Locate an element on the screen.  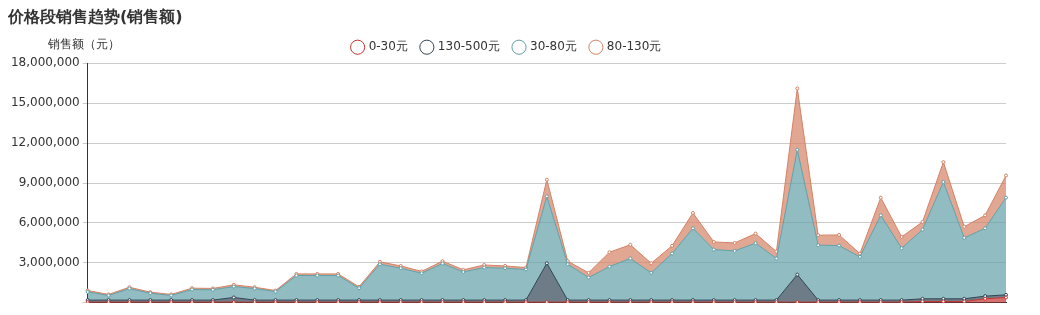
y-tick-label: 9,000,000 is located at coordinates (49, 182).